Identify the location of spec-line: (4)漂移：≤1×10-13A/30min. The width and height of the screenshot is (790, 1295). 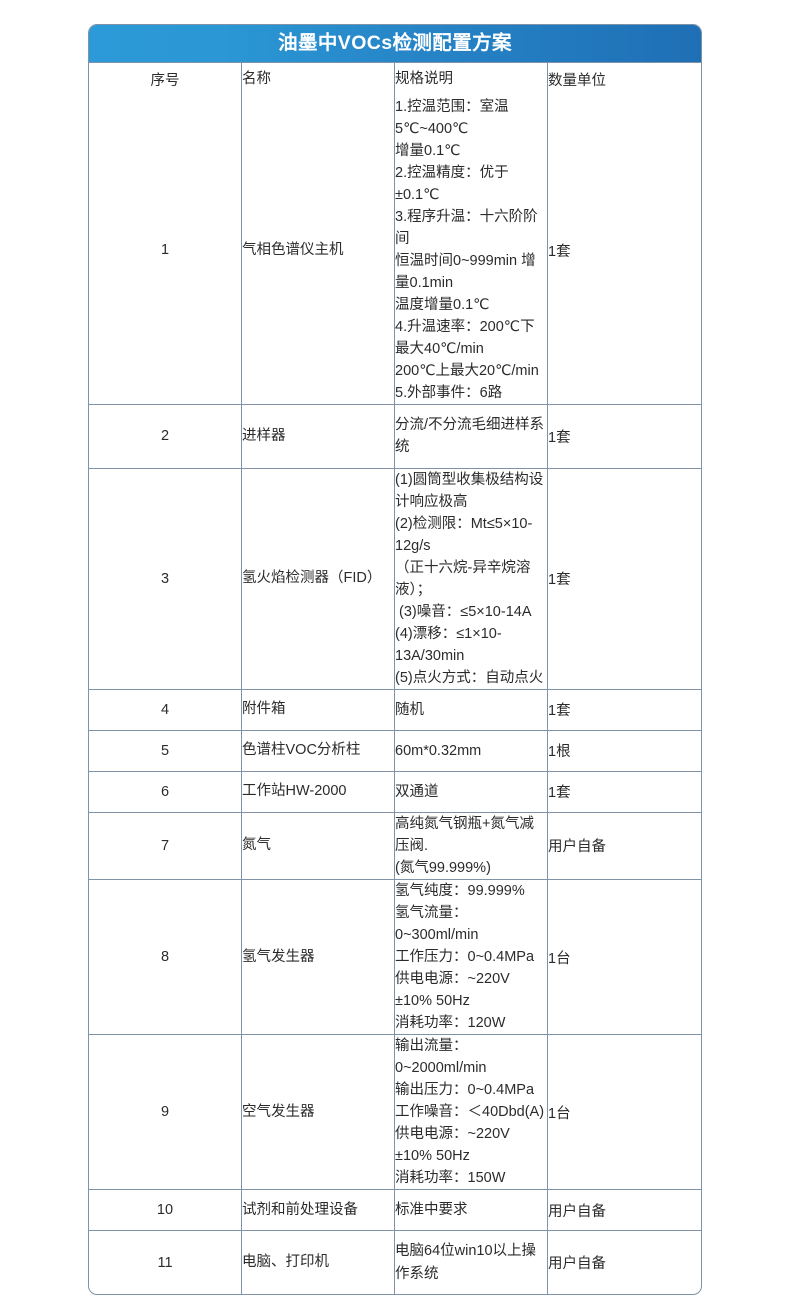
(448, 644).